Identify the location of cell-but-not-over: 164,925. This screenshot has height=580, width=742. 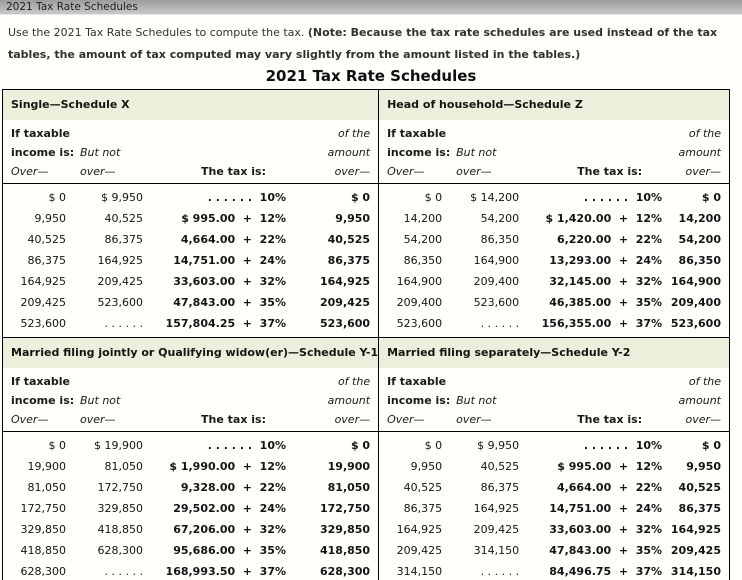
(496, 508).